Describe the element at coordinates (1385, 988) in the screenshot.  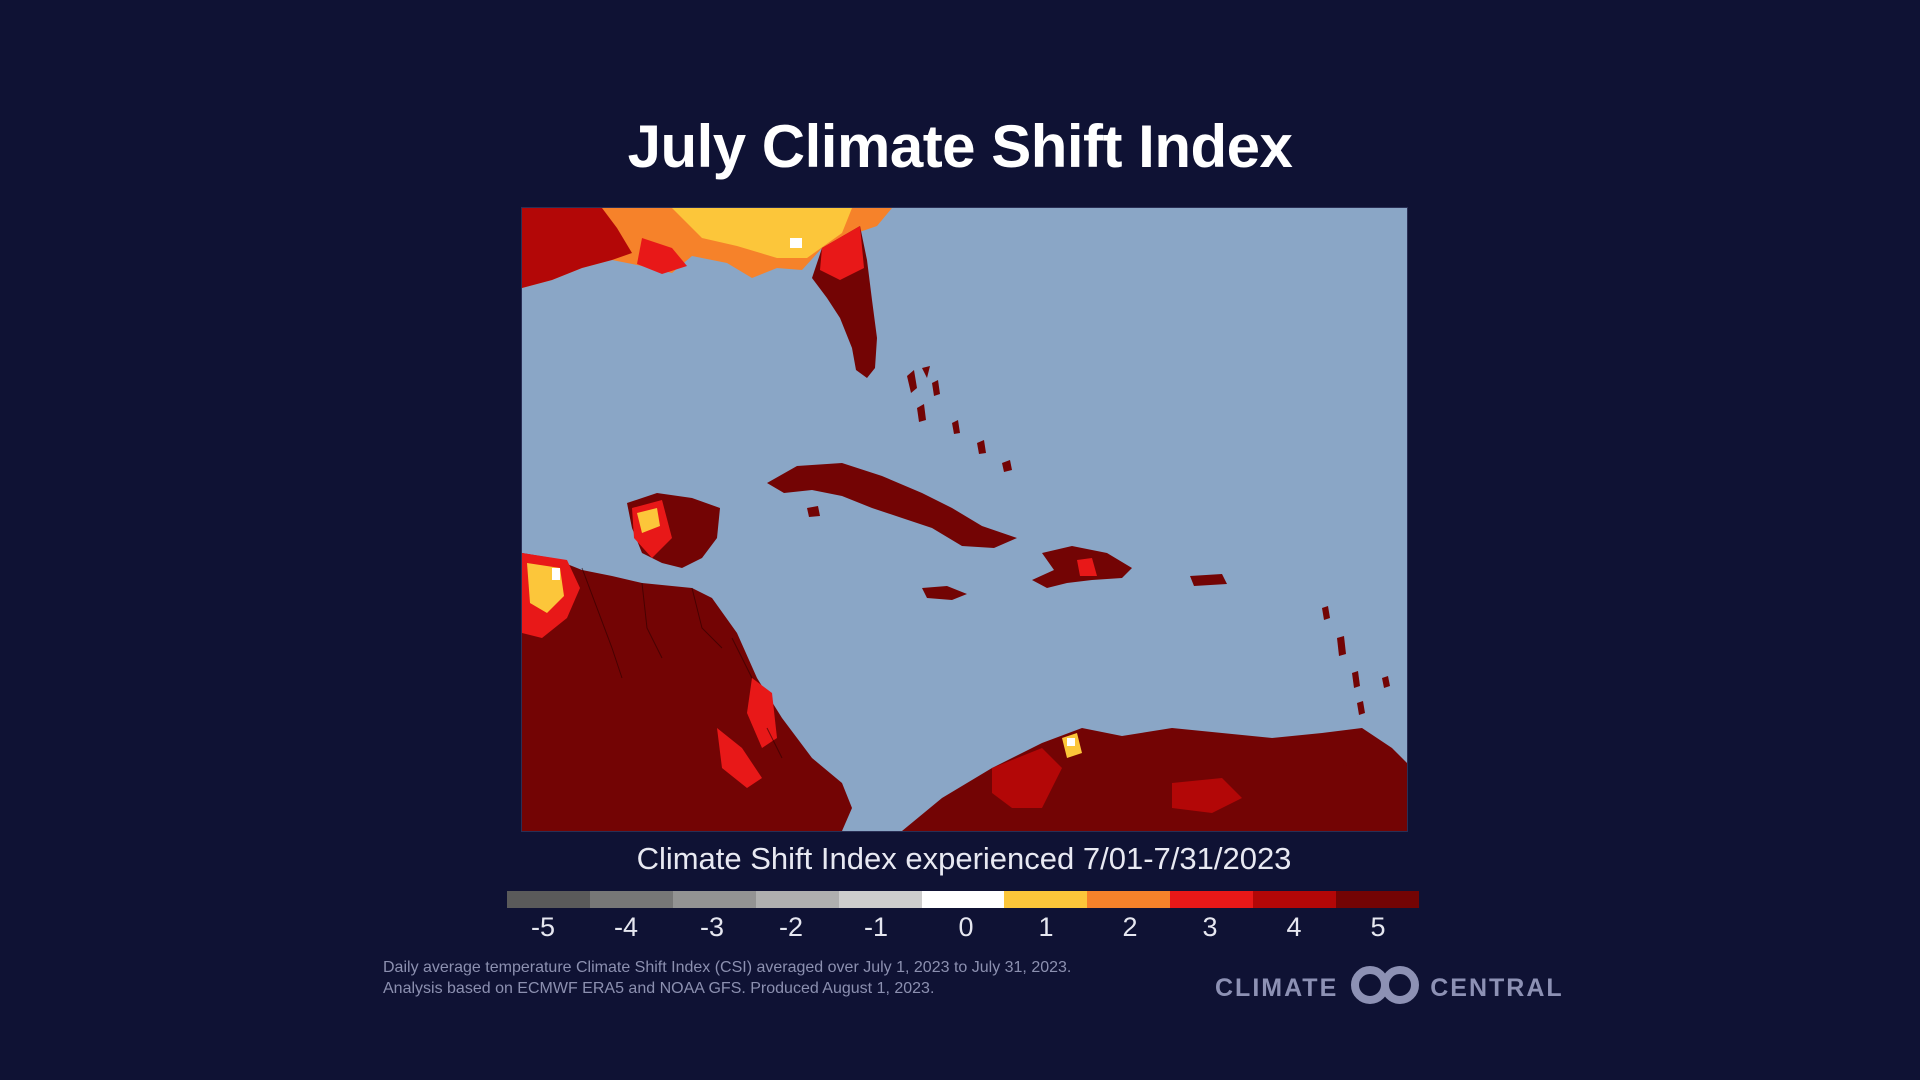
I see `infinity-rings-icon` at that location.